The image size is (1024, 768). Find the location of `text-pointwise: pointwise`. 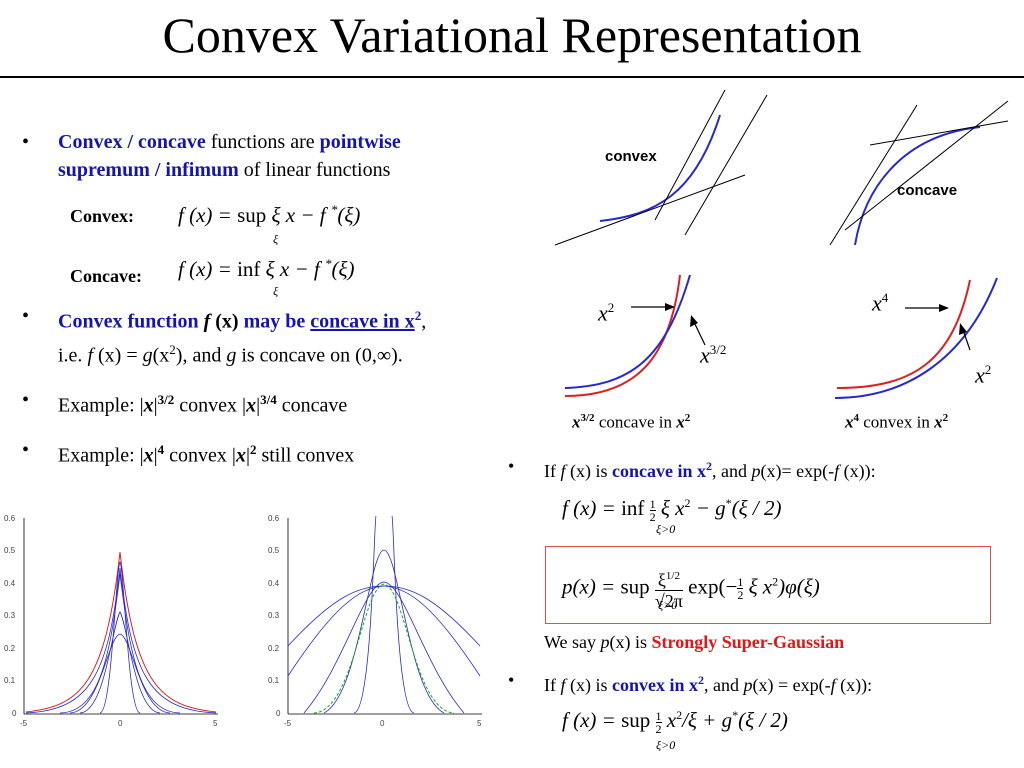

text-pointwise: pointwise is located at coordinates (360, 142).